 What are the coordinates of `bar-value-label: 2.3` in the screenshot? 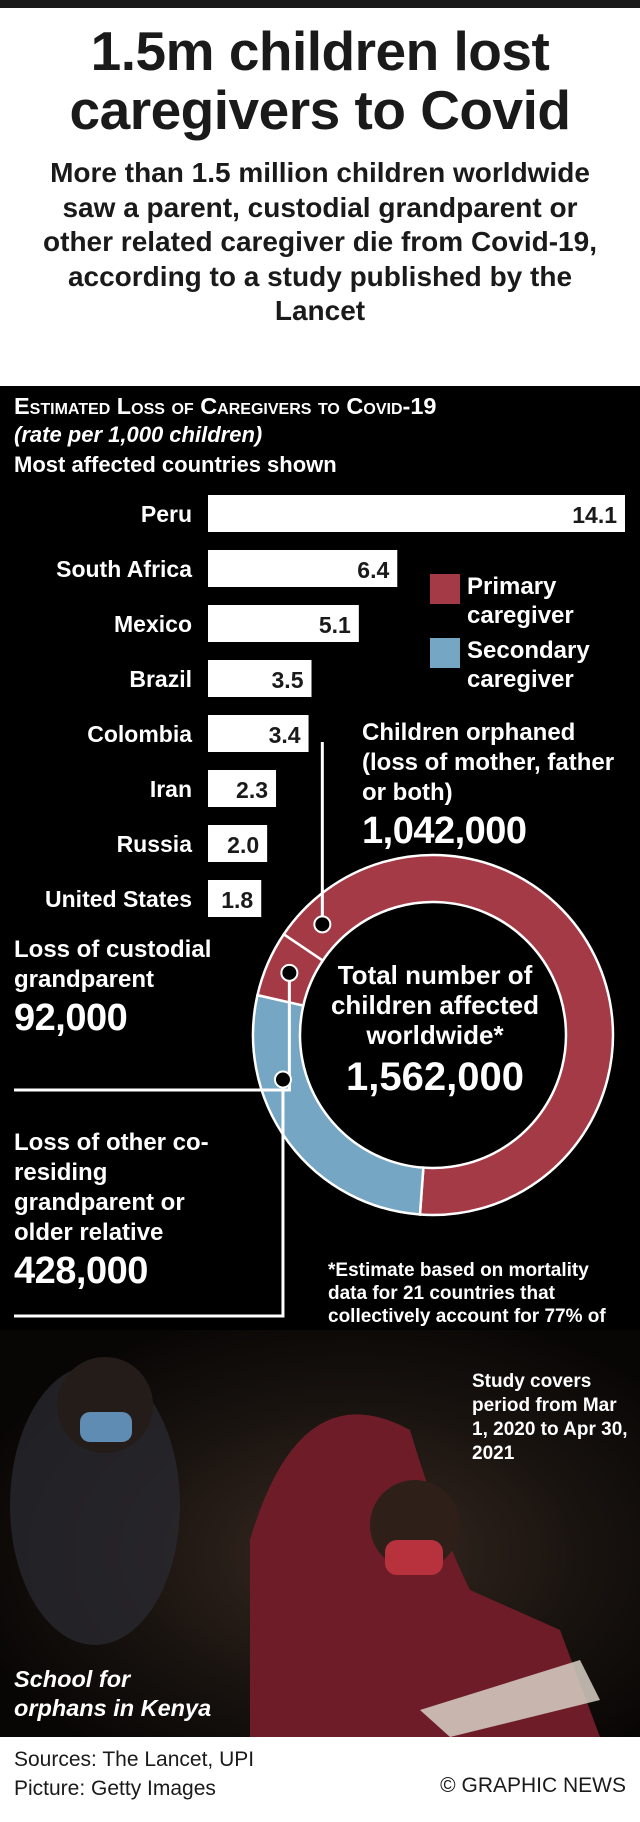 It's located at (252, 790).